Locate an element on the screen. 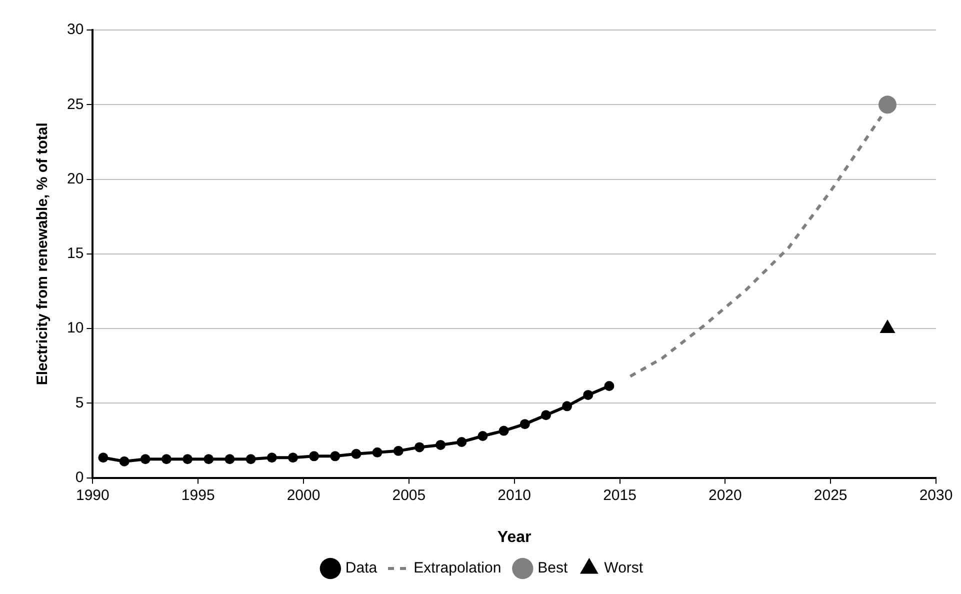 The image size is (961, 594). legend-label: Best is located at coordinates (553, 568).